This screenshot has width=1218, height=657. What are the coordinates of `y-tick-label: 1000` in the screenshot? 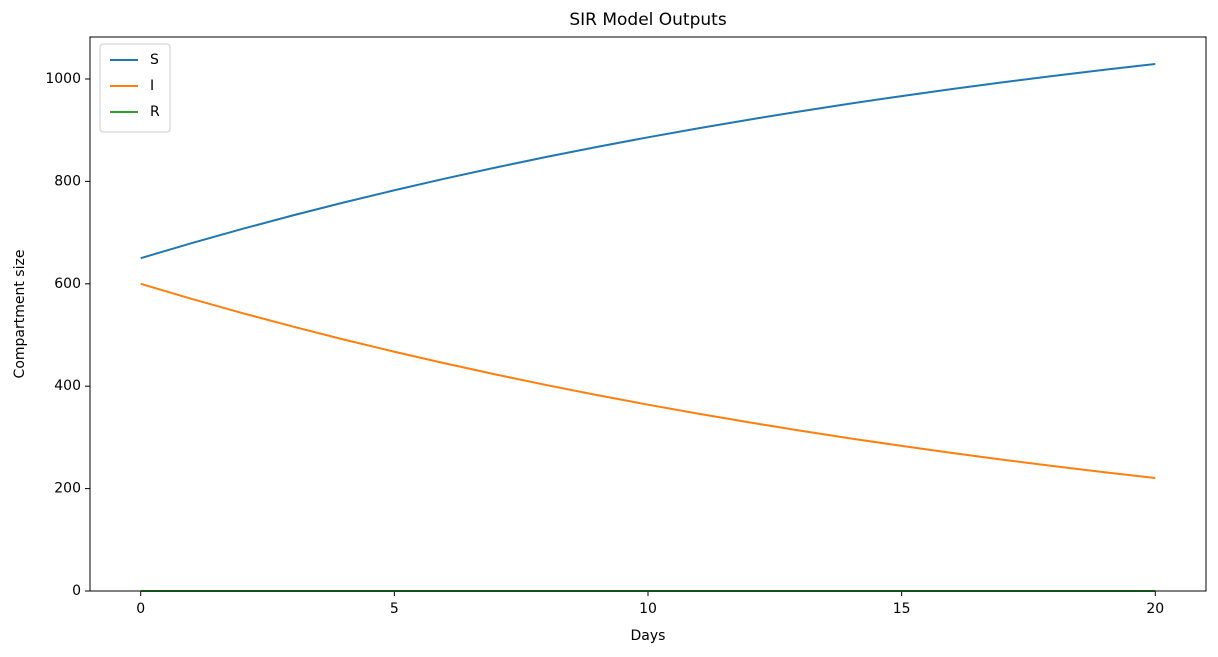 It's located at (63, 79).